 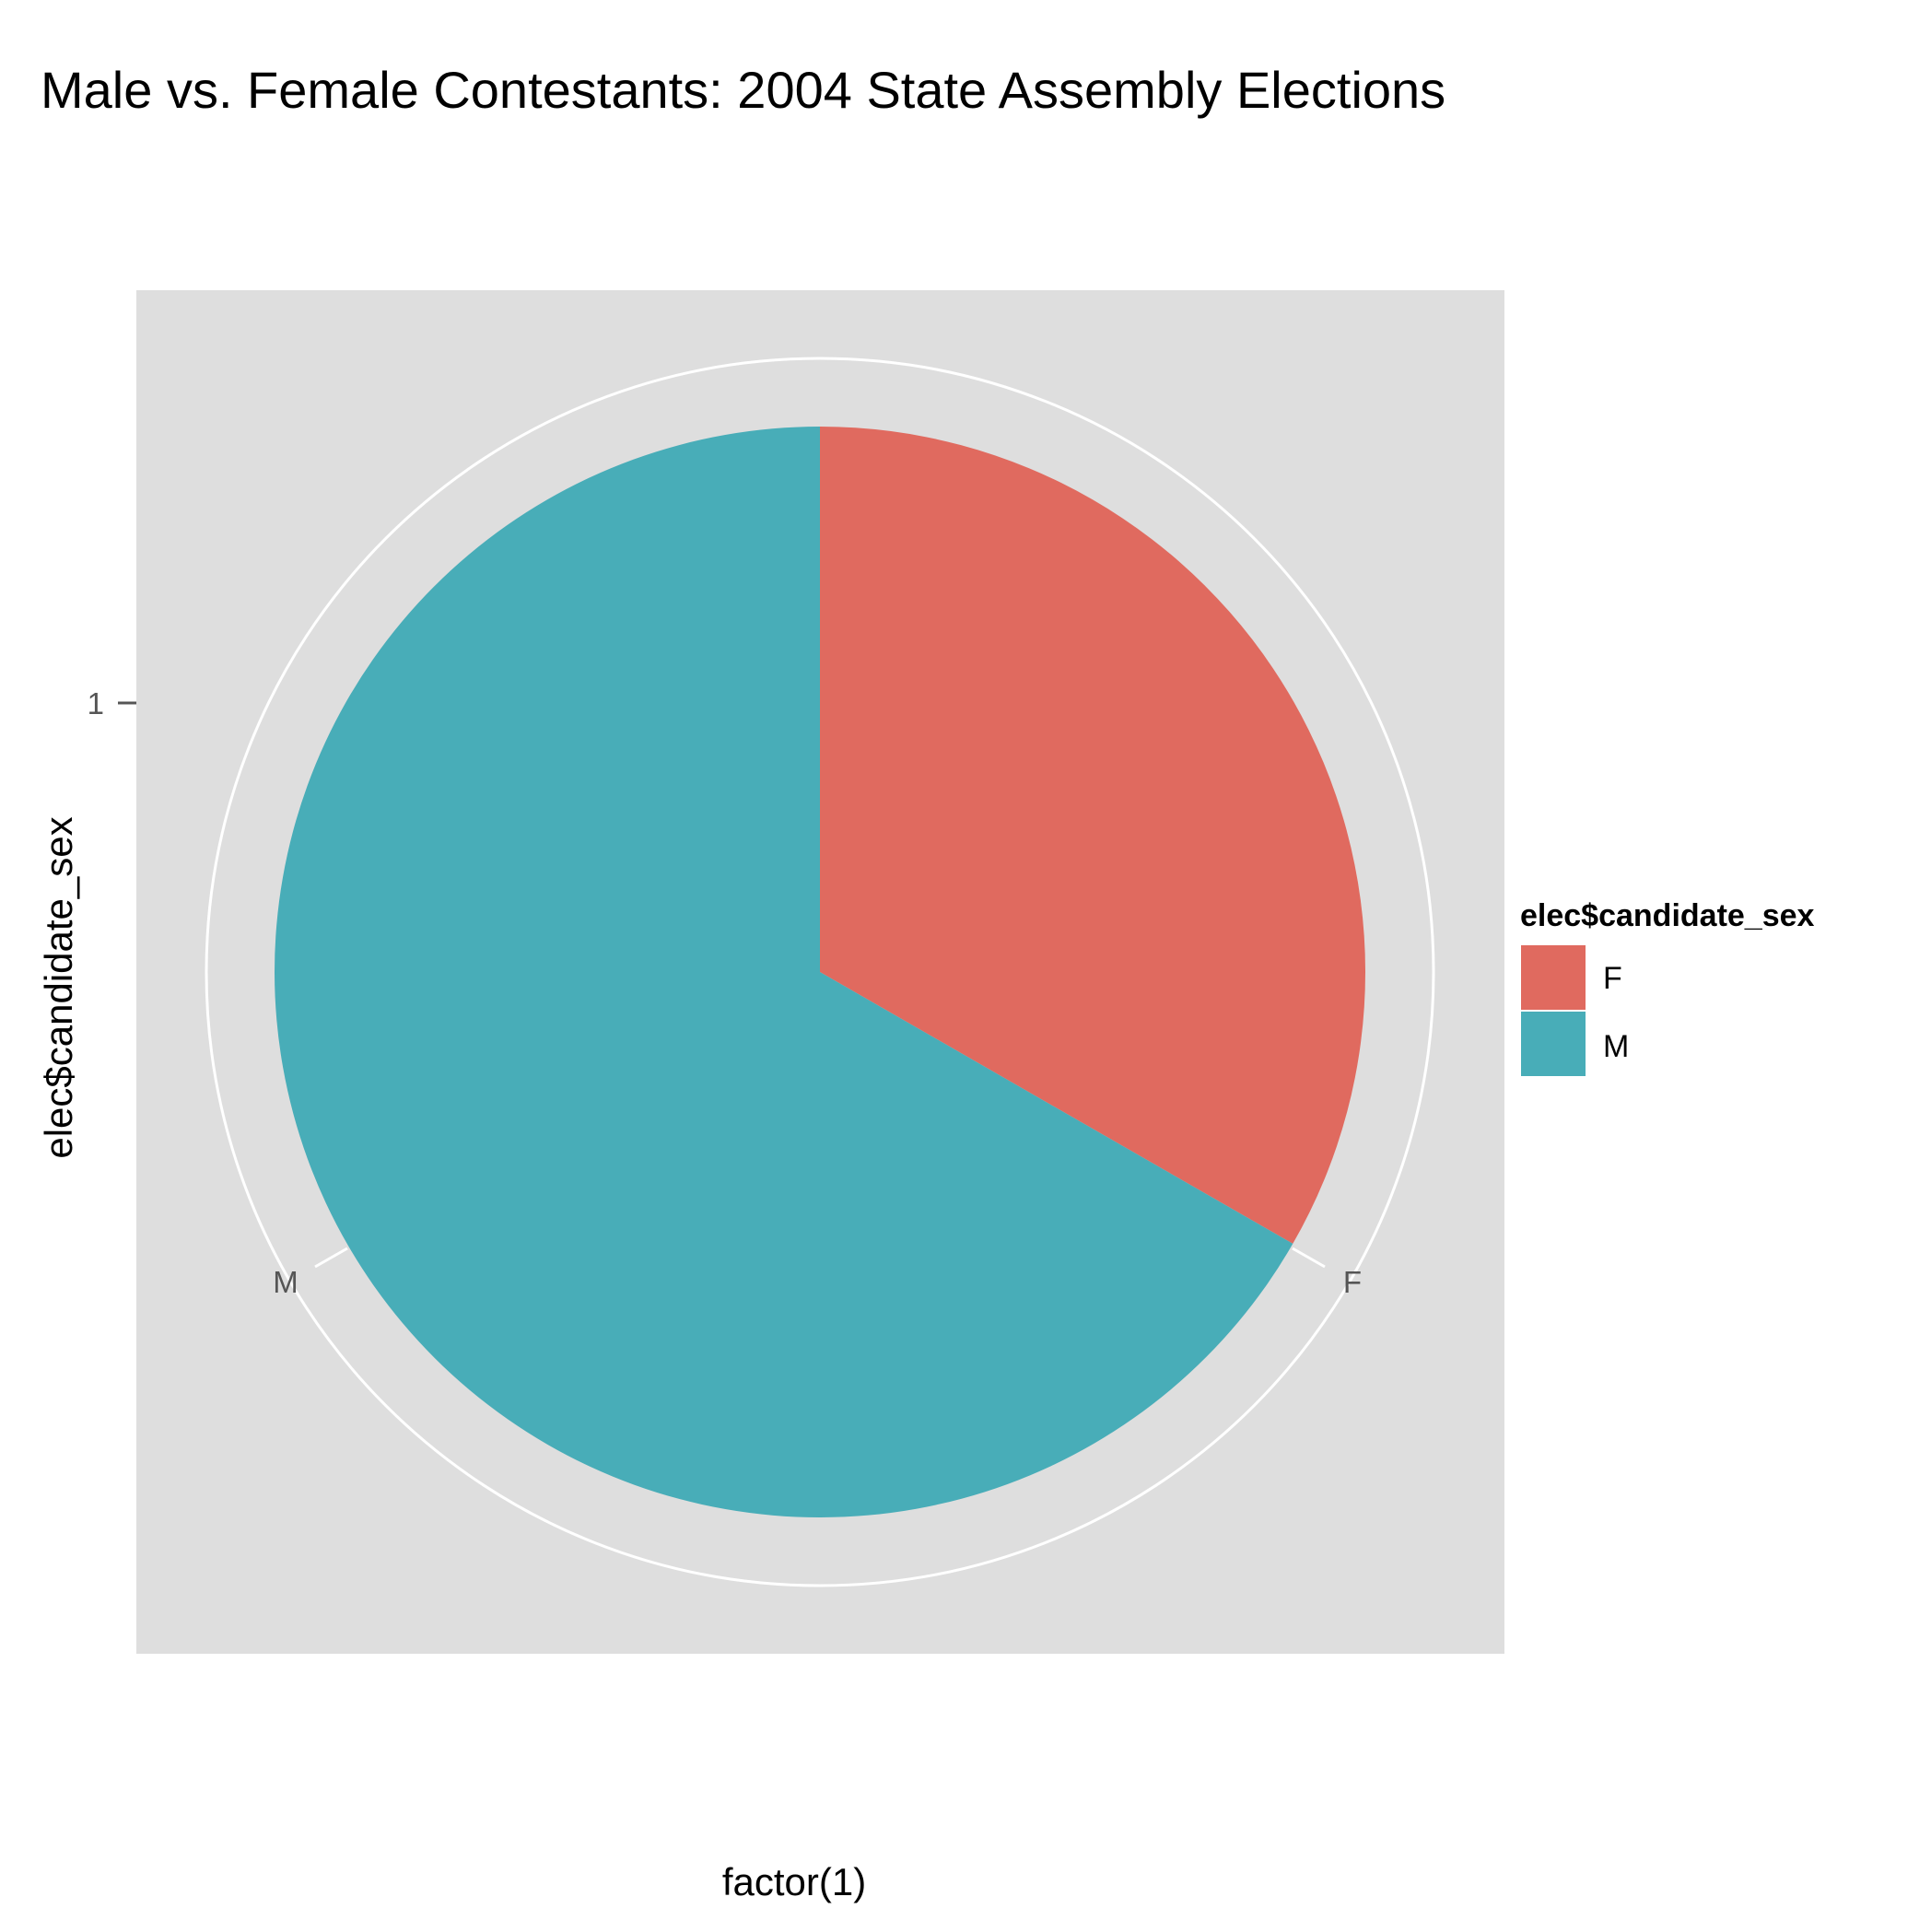 I want to click on slice-label-tick-f, so click(x=1309, y=1258).